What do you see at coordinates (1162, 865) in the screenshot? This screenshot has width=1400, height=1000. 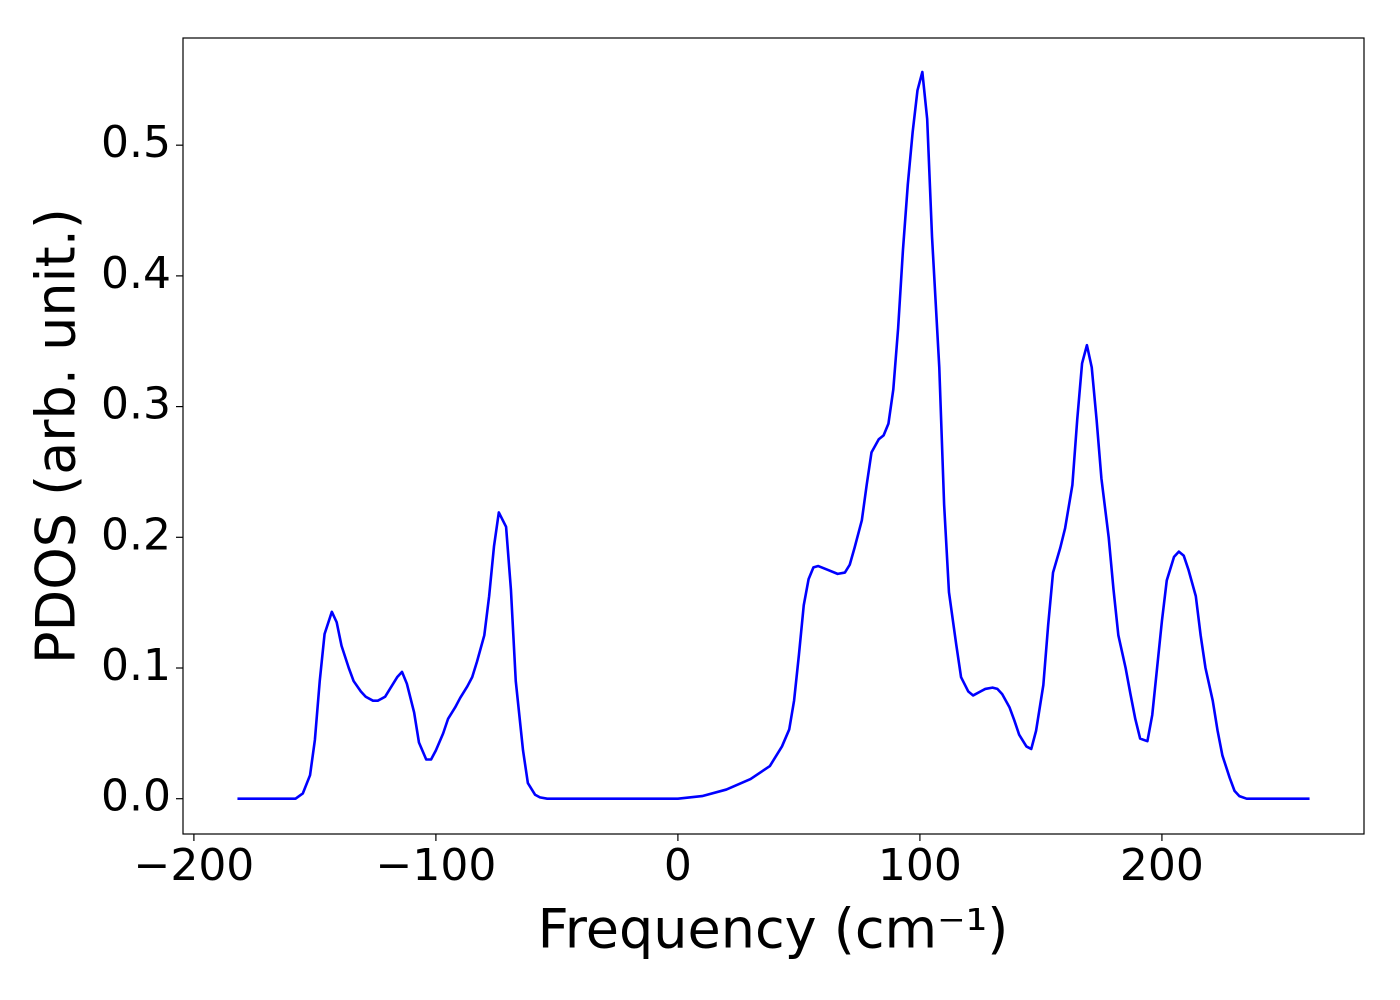 I see `x-tick-label: 200` at bounding box center [1162, 865].